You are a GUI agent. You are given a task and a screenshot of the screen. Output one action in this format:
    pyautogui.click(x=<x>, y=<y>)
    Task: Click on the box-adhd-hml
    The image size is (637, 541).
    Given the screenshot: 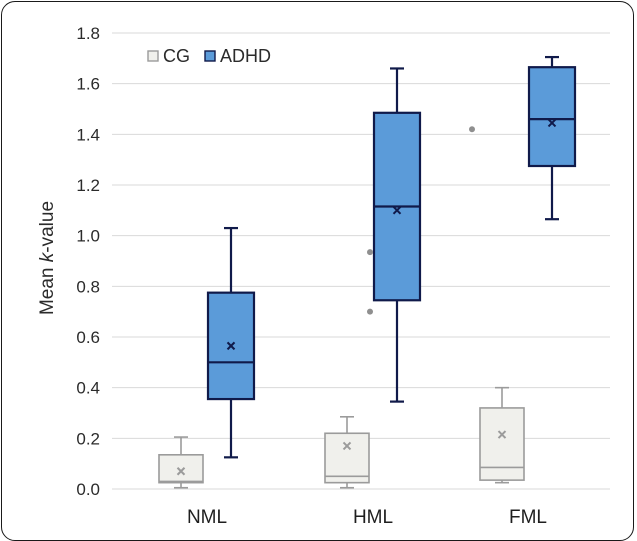 What is the action you would take?
    pyautogui.click(x=394, y=235)
    